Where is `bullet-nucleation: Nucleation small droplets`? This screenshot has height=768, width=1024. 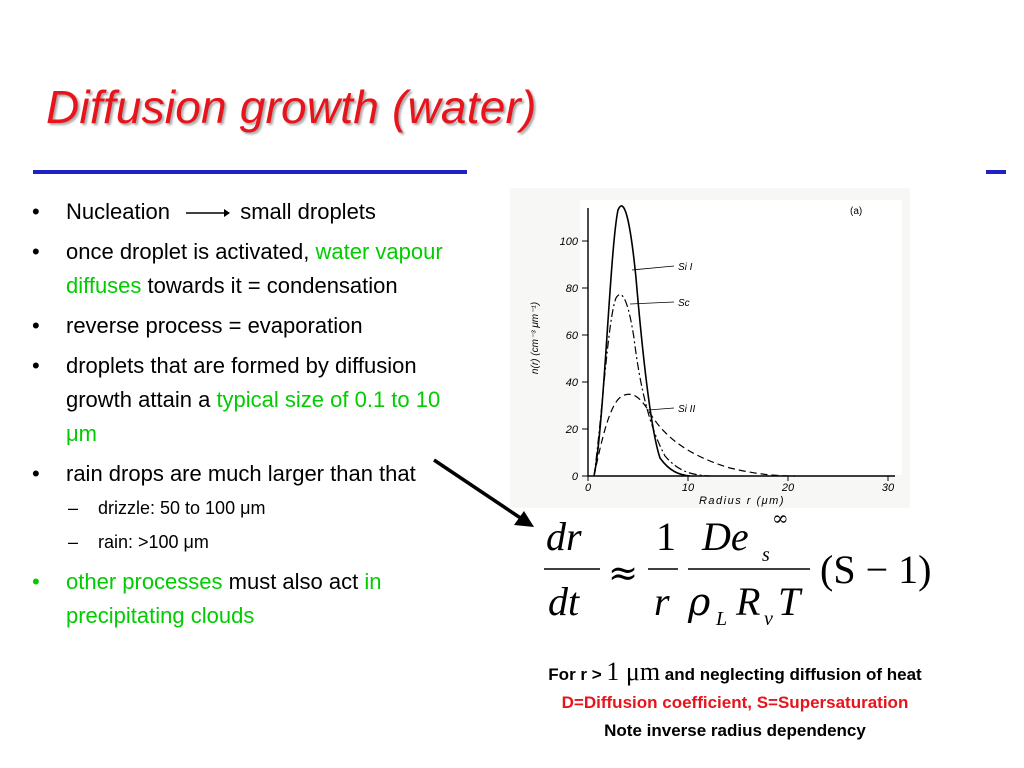
bullet-nucleation: Nucleation small droplets is located at coordinates (252, 212).